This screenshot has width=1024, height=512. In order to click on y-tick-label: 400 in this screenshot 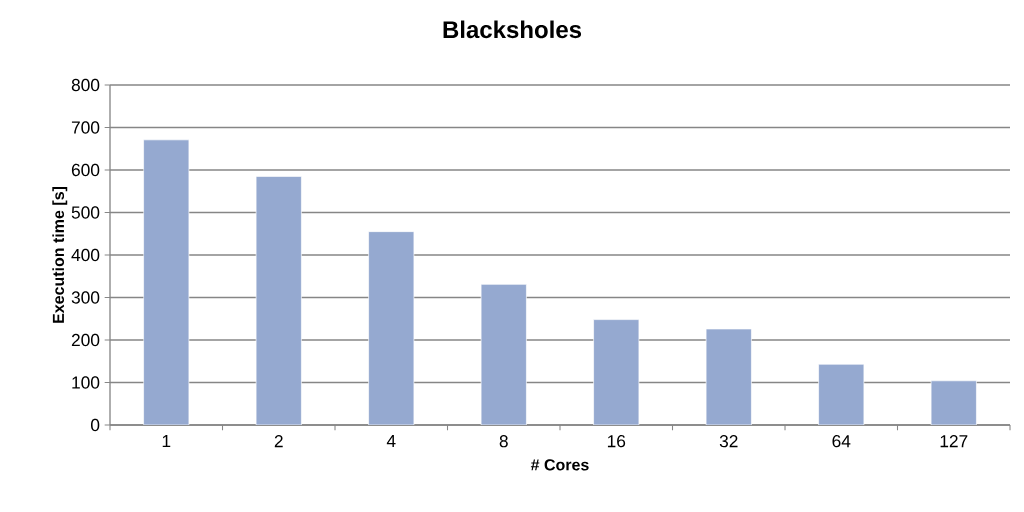, I will do `click(85, 255)`.